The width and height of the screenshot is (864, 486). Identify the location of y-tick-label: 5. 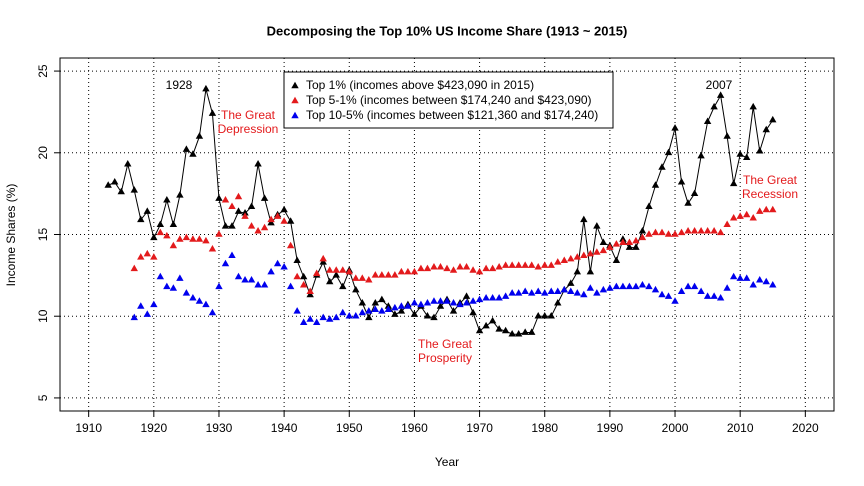
(43, 397).